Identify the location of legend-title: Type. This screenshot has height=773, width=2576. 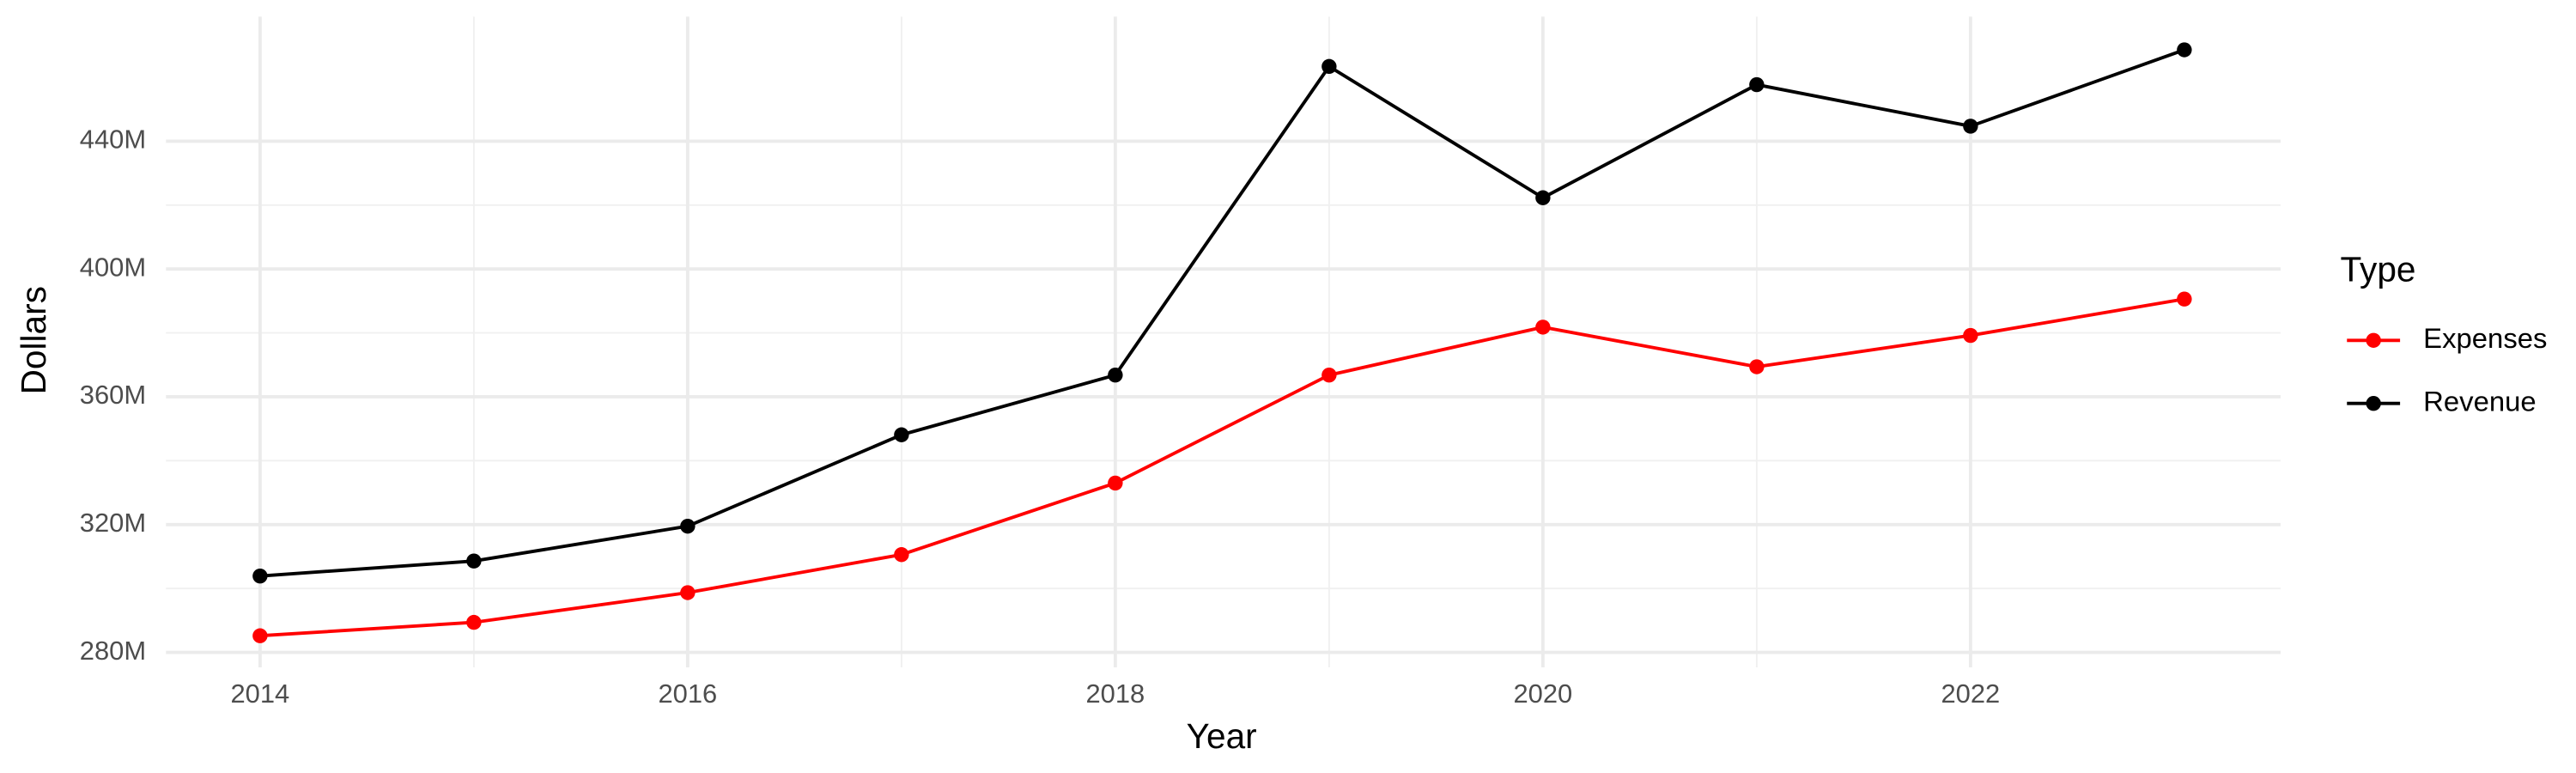
(2378, 269).